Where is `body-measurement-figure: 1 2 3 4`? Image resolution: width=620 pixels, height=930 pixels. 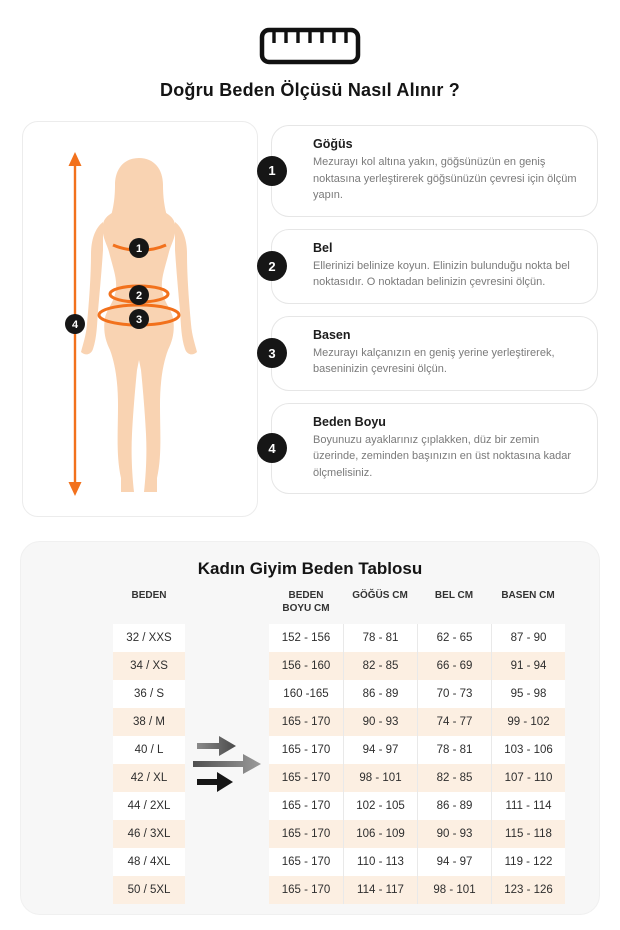
body-measurement-figure: 1 2 3 4 is located at coordinates (131, 324).